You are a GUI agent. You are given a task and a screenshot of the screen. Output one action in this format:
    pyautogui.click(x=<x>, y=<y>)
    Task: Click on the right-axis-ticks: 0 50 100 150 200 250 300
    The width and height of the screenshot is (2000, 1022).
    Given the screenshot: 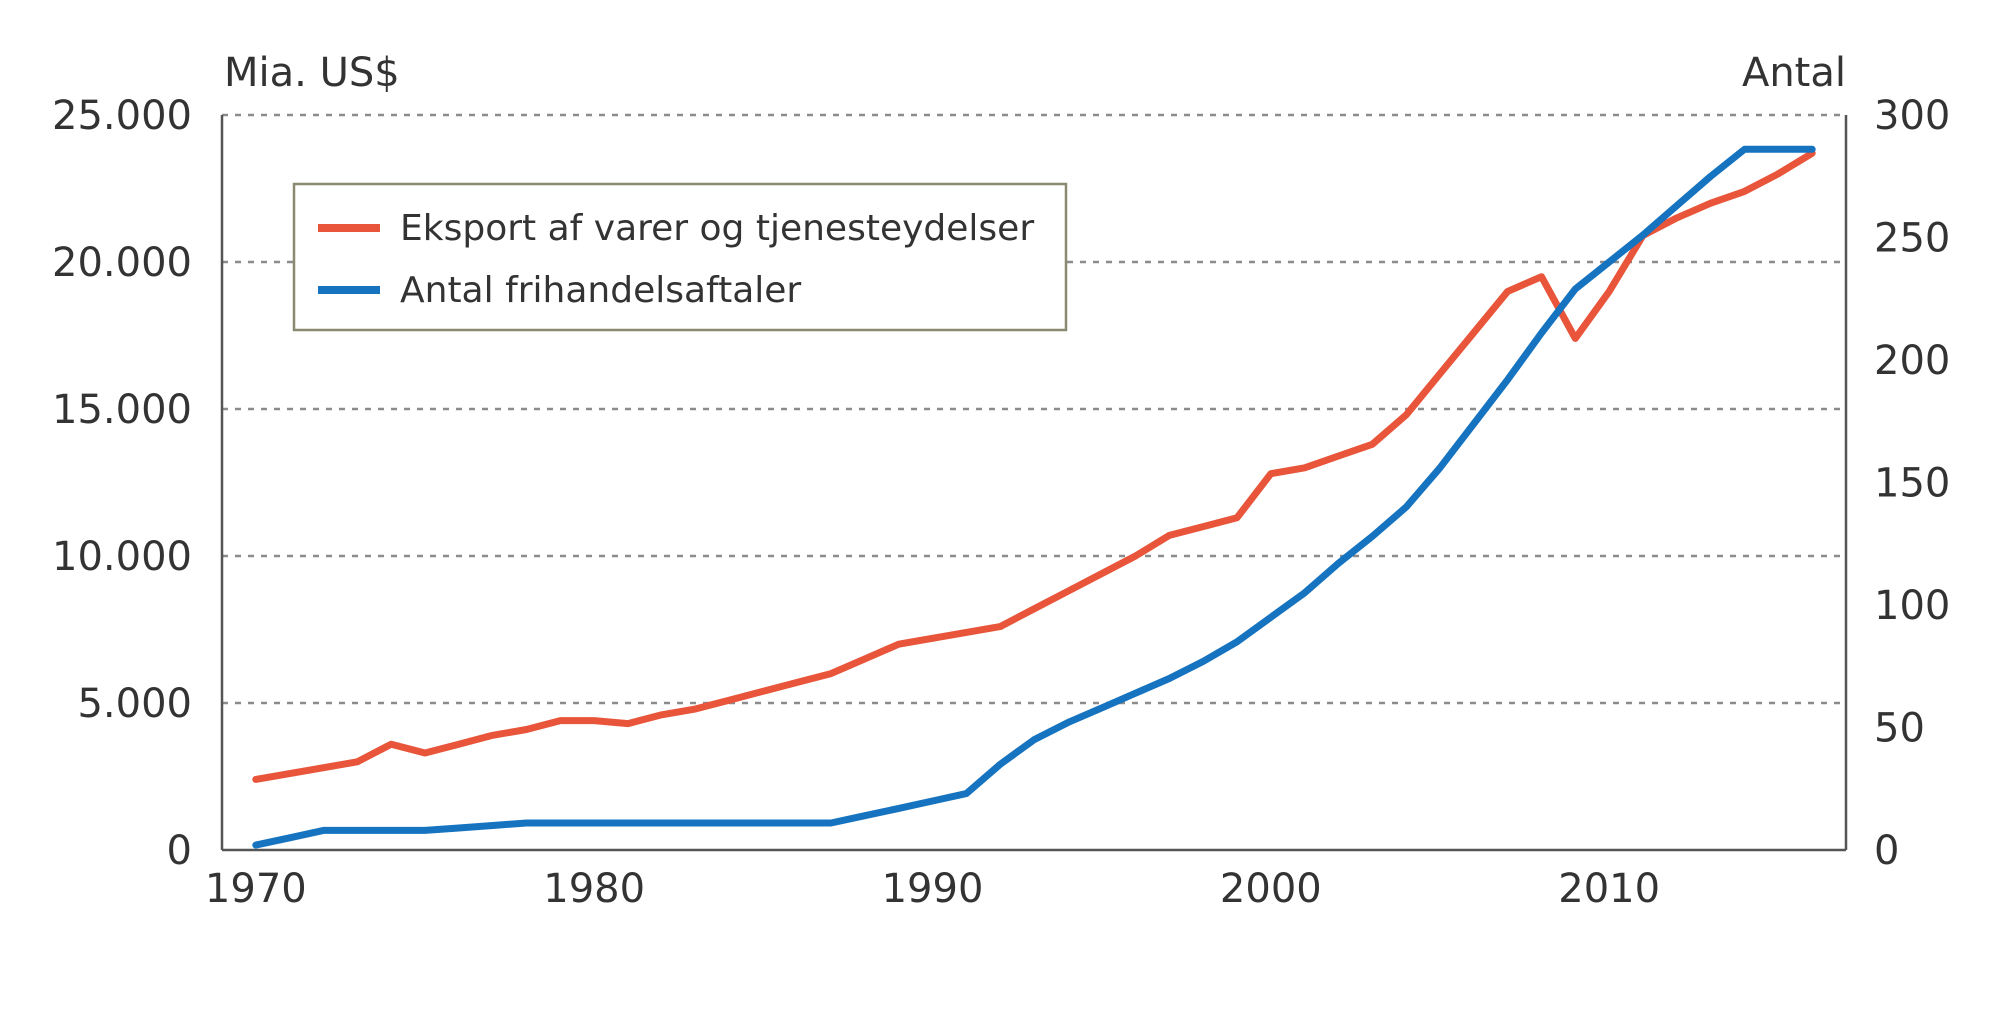 What is the action you would take?
    pyautogui.click(x=1912, y=483)
    